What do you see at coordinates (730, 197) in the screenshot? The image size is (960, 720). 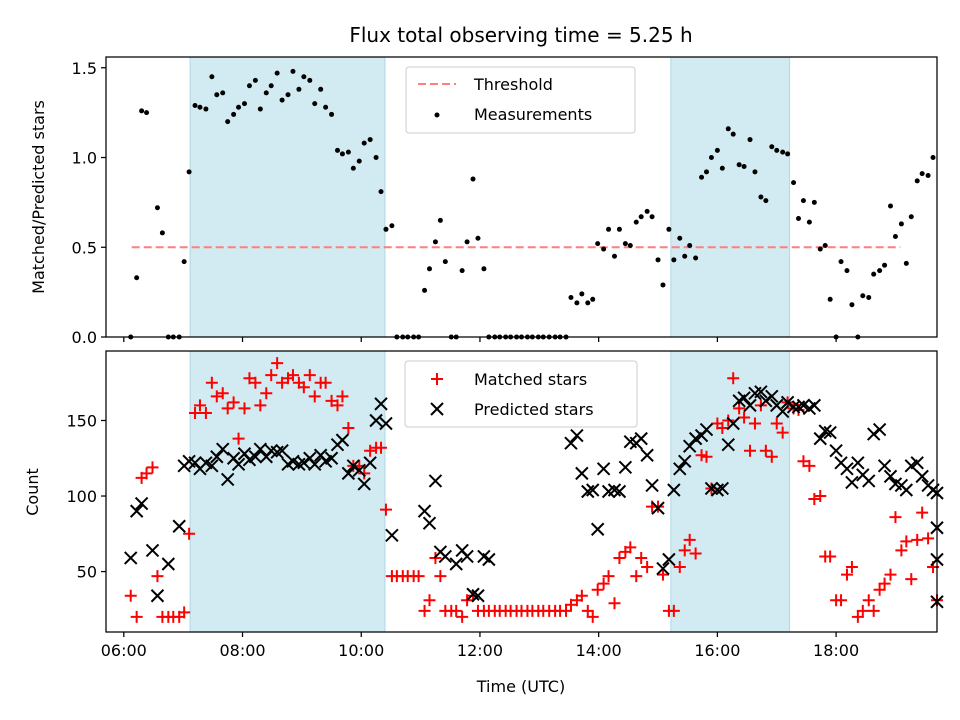 I see `shaded-interval` at bounding box center [730, 197].